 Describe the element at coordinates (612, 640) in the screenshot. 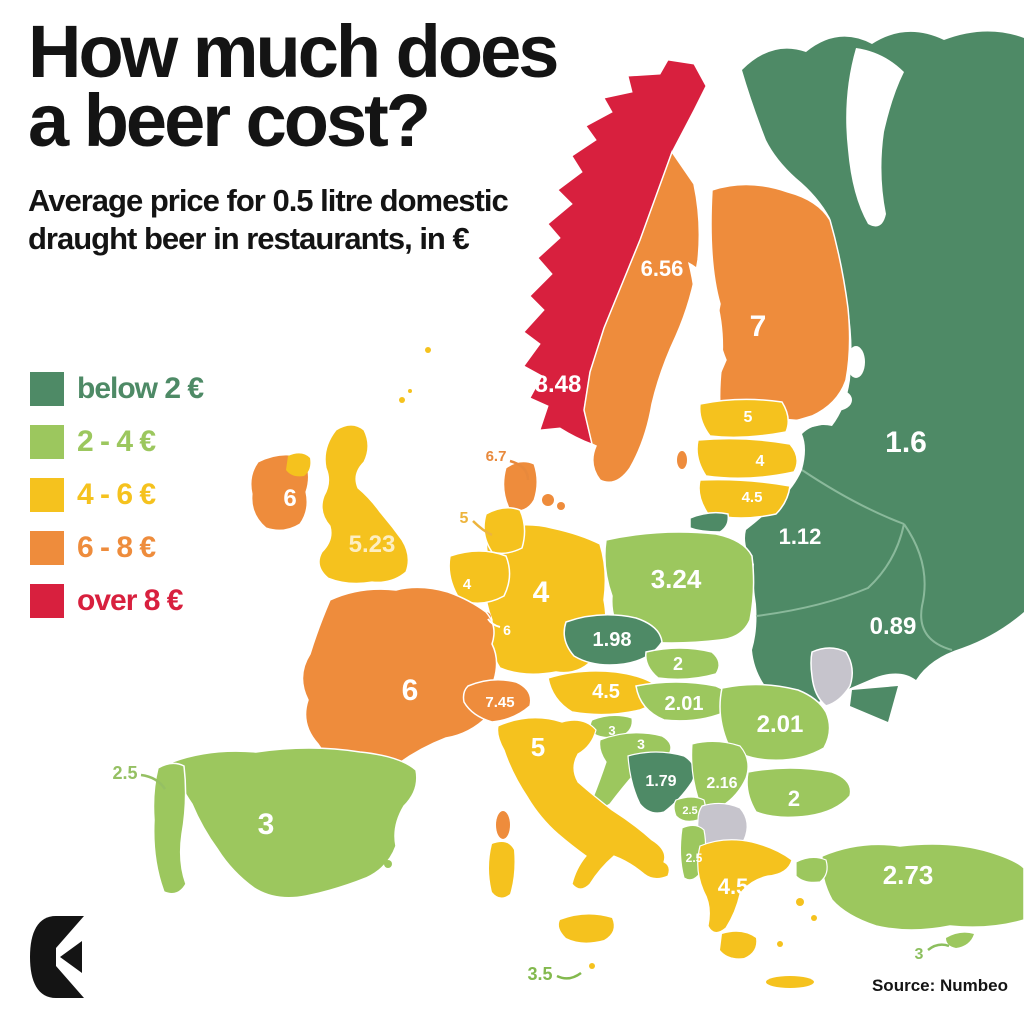

I see `label-czechia: 1.98` at that location.